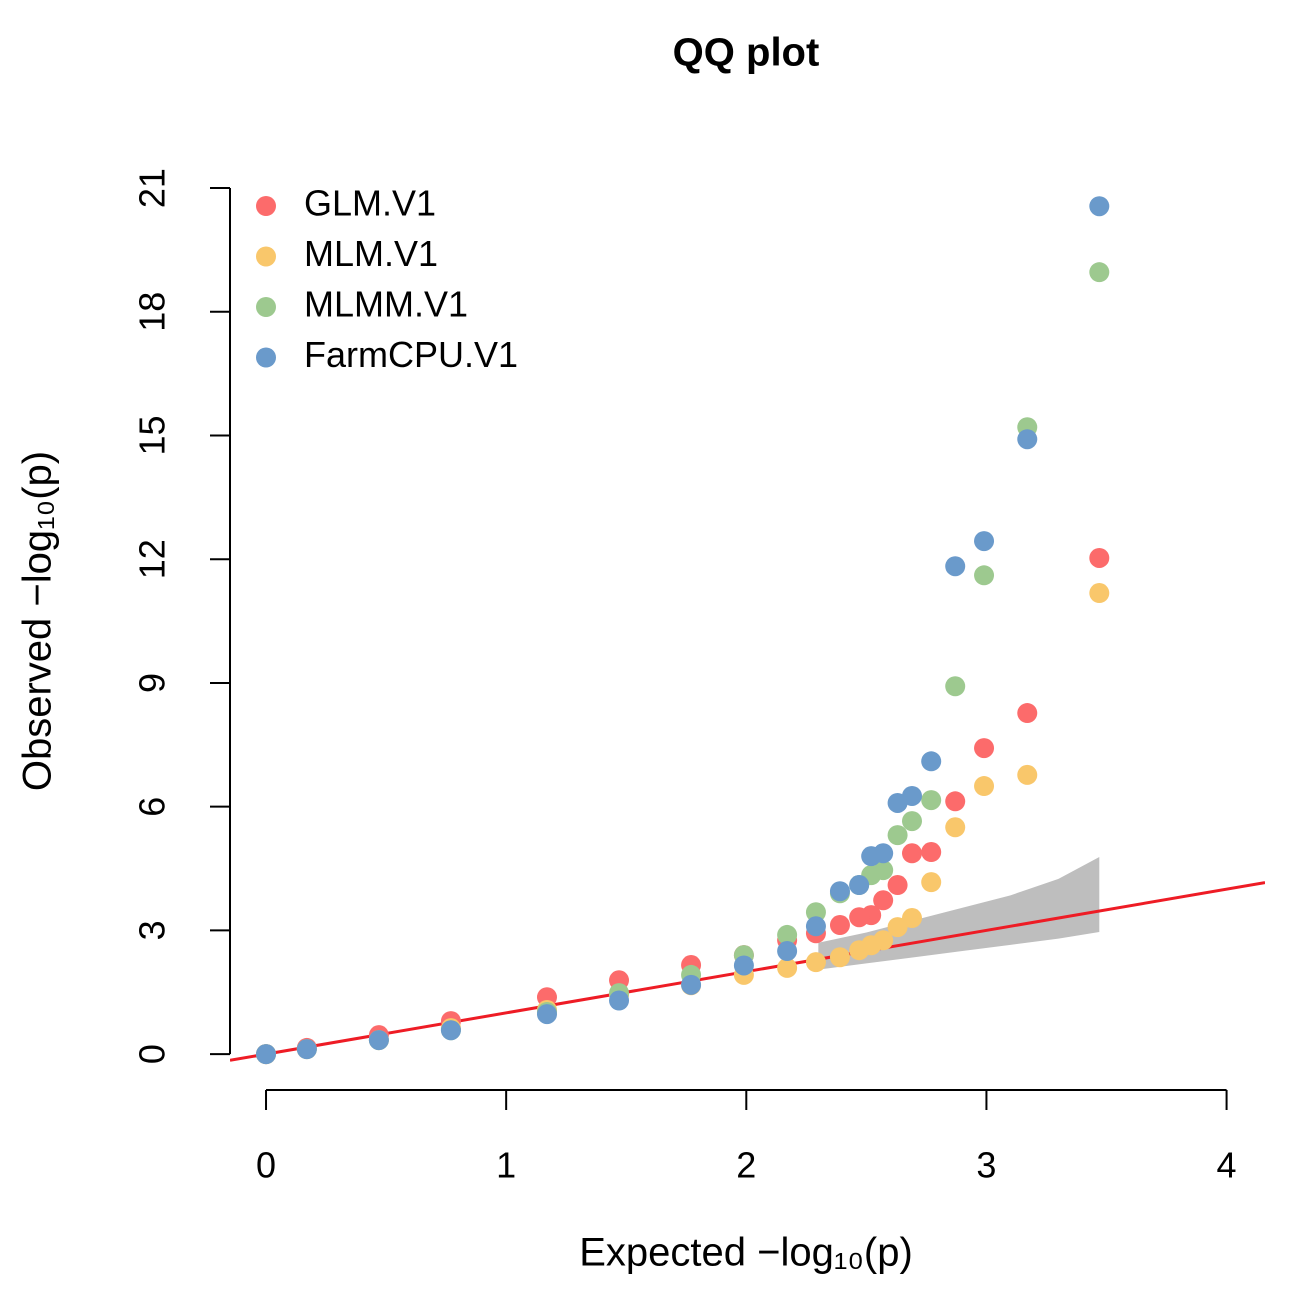 This screenshot has height=1302, width=1292. I want to click on y-tick-label: 18, so click(152, 312).